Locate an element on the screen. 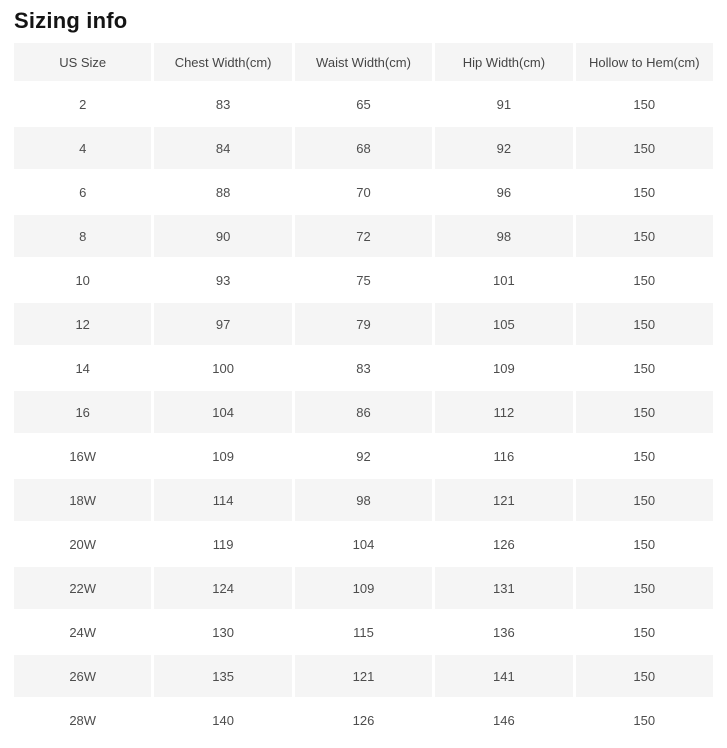 This screenshot has height=748, width=727. measurement-cell: 124 is located at coordinates (223, 588).